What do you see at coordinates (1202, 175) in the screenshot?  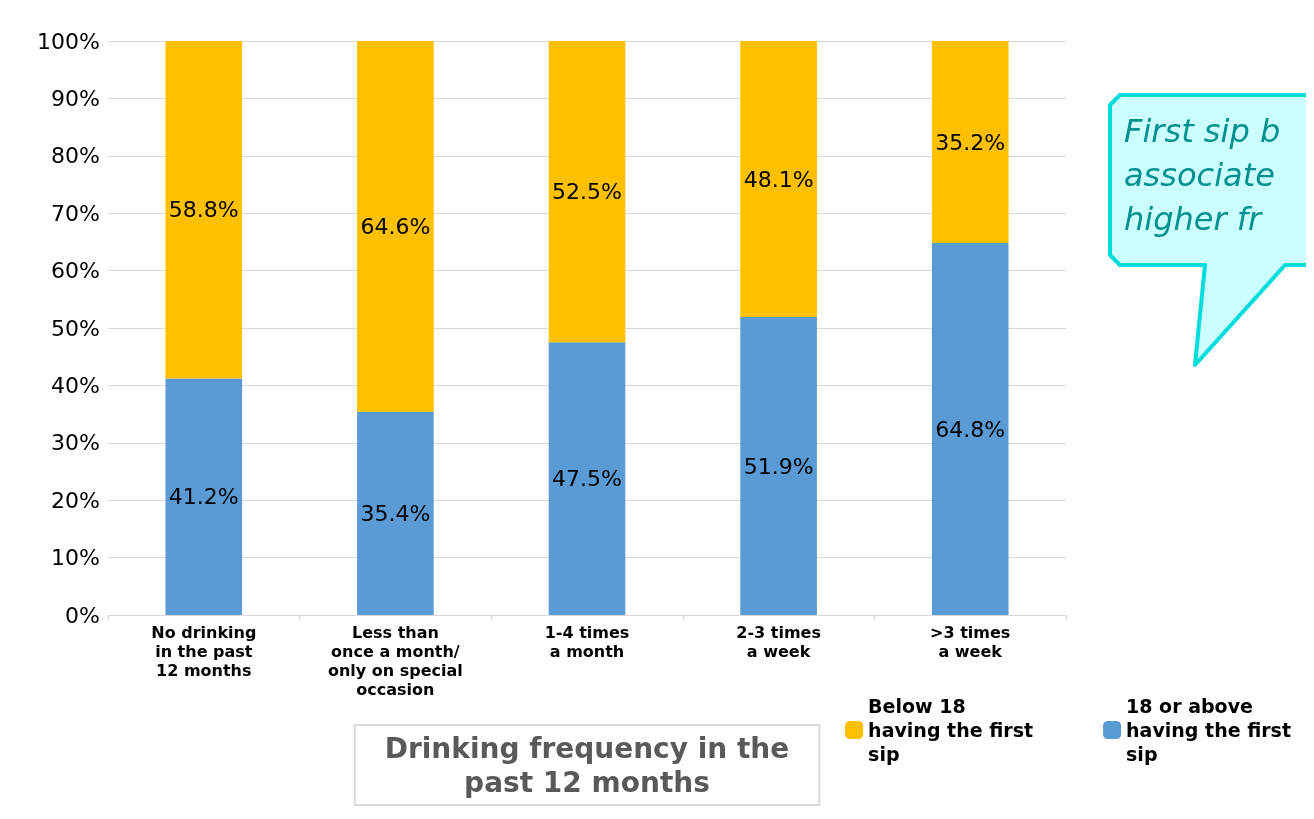 I see `text: First sip b associate higher fr` at bounding box center [1202, 175].